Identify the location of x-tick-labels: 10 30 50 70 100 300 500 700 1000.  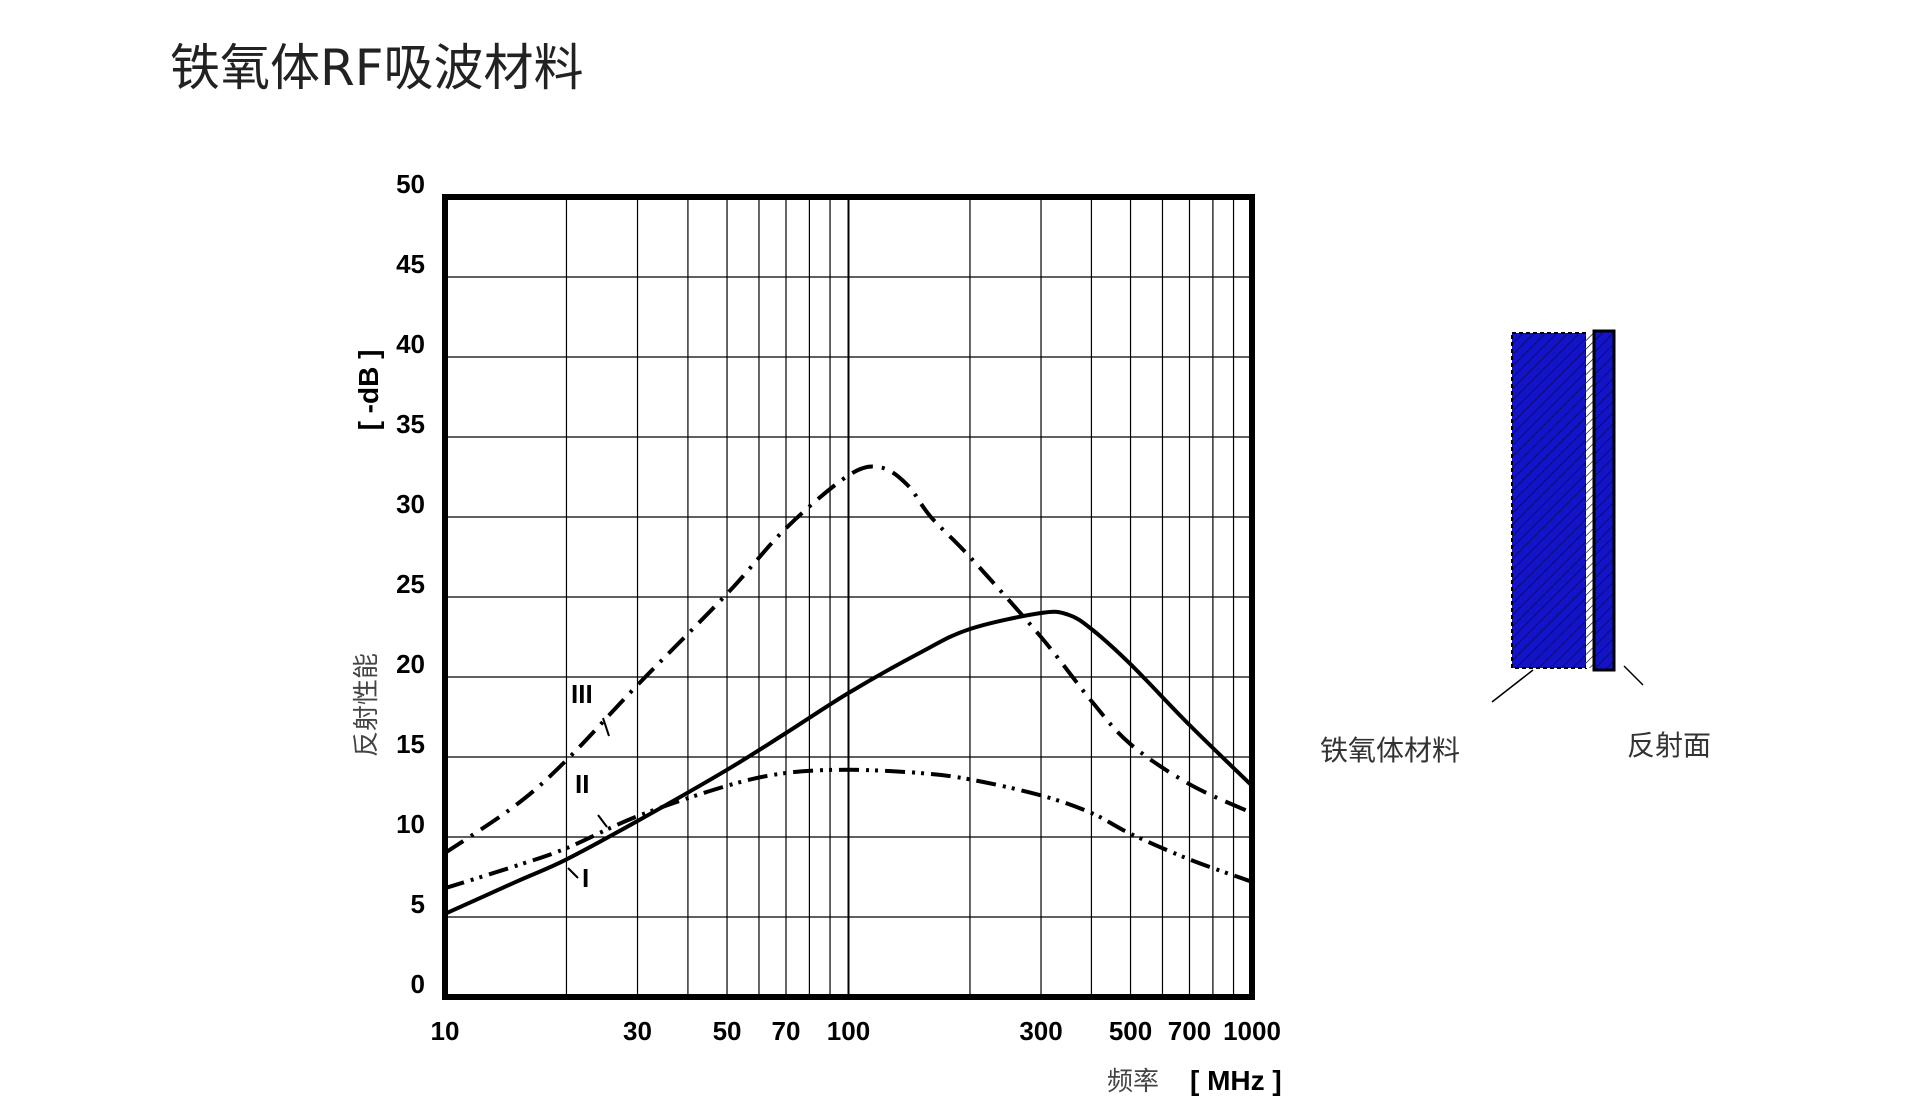
(856, 1031).